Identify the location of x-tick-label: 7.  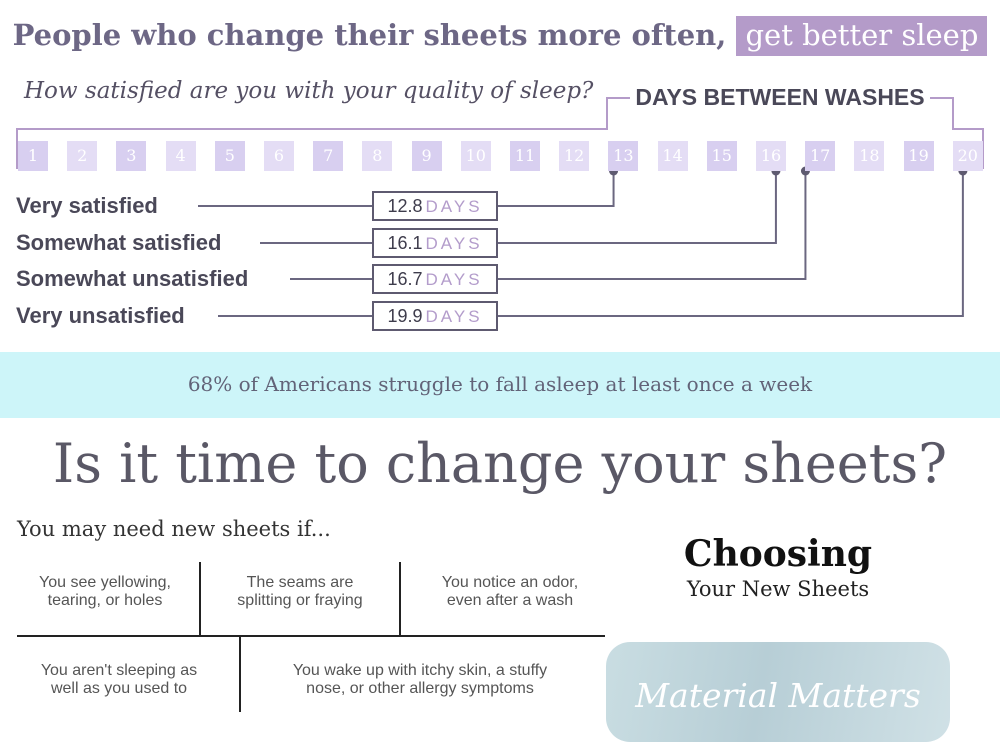
(328, 156).